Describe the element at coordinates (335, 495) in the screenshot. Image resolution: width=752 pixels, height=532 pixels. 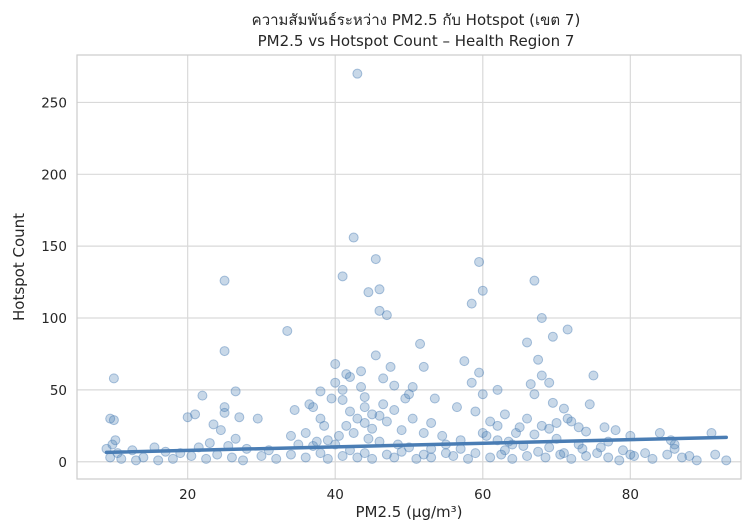
I see `x-tick-label: 40` at that location.